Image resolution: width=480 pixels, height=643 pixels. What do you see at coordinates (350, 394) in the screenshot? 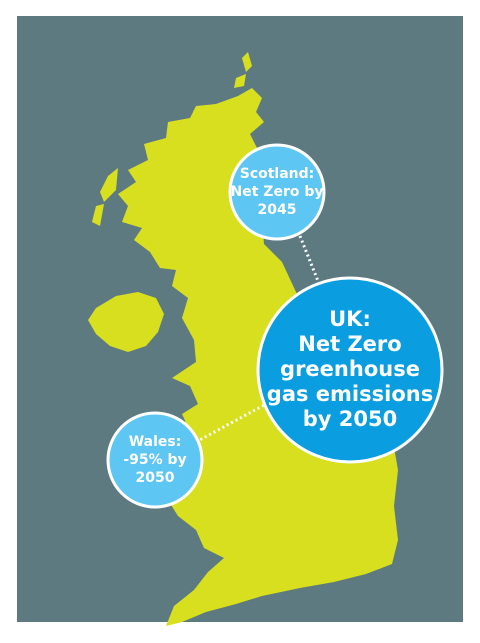
I see `callout-text: gas emissions` at bounding box center [350, 394].